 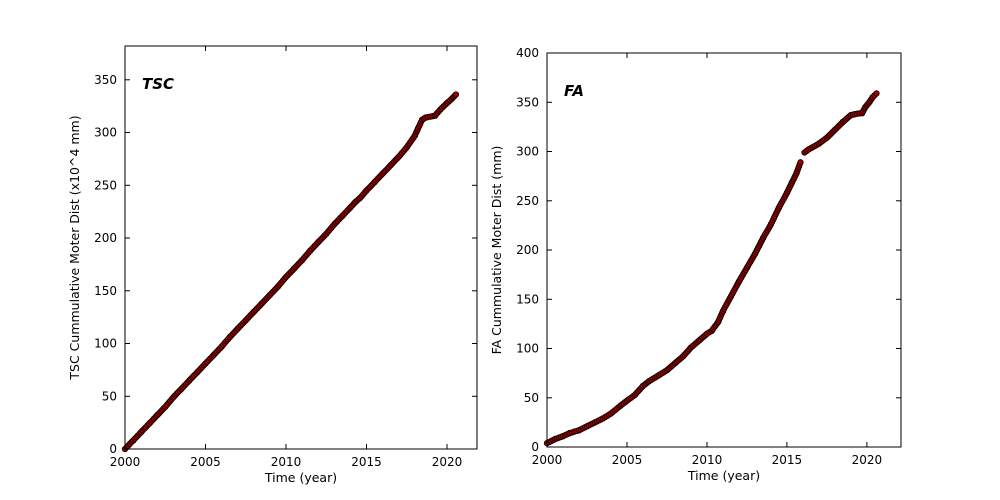 What do you see at coordinates (496, 250) in the screenshot?
I see `y-axis-label: FA Cummulative Moter Dist (mm)` at bounding box center [496, 250].